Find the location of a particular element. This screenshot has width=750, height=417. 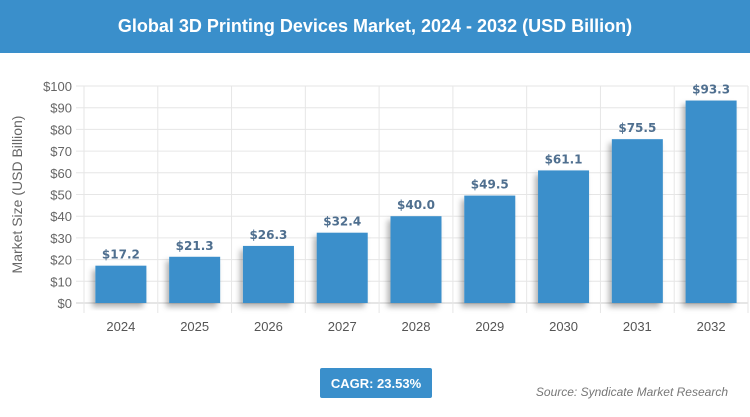

y-tick-label: $90 is located at coordinates (61, 108).